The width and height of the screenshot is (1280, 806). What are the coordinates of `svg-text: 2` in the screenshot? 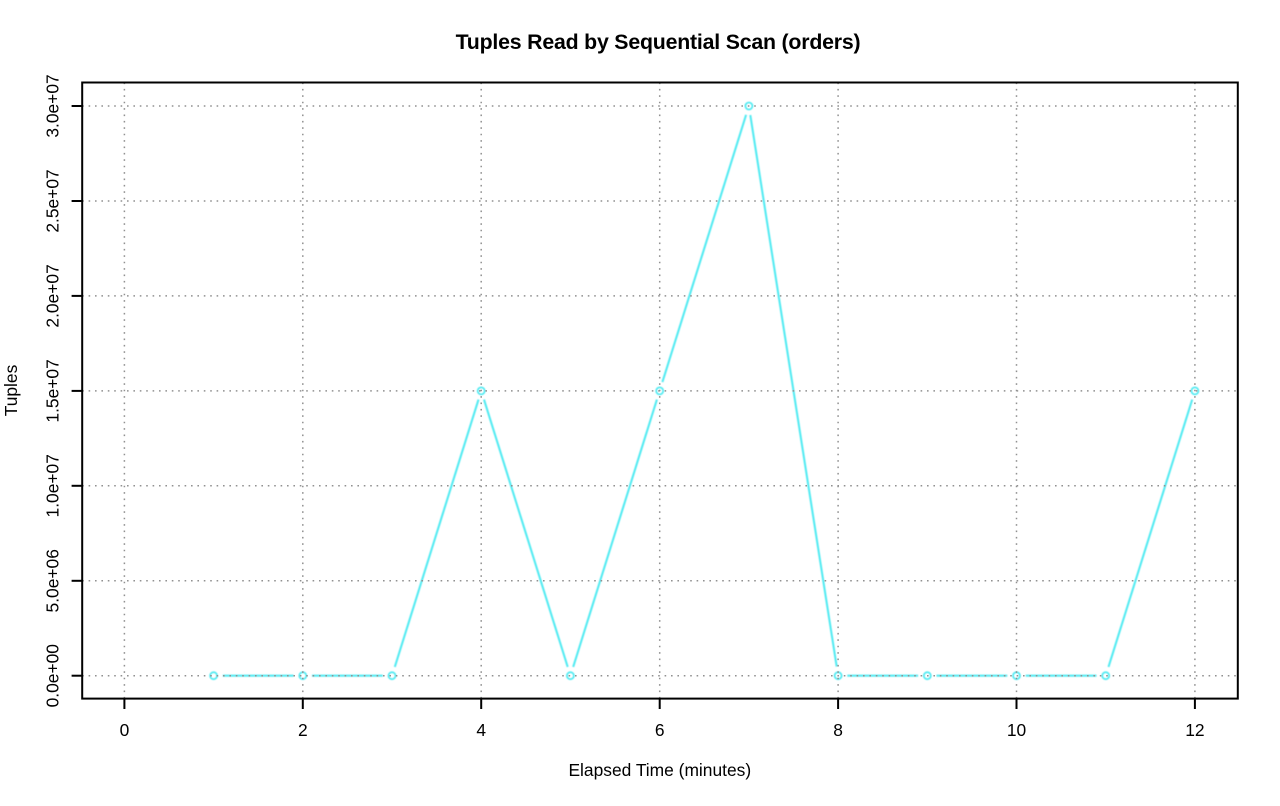 It's located at (303, 730).